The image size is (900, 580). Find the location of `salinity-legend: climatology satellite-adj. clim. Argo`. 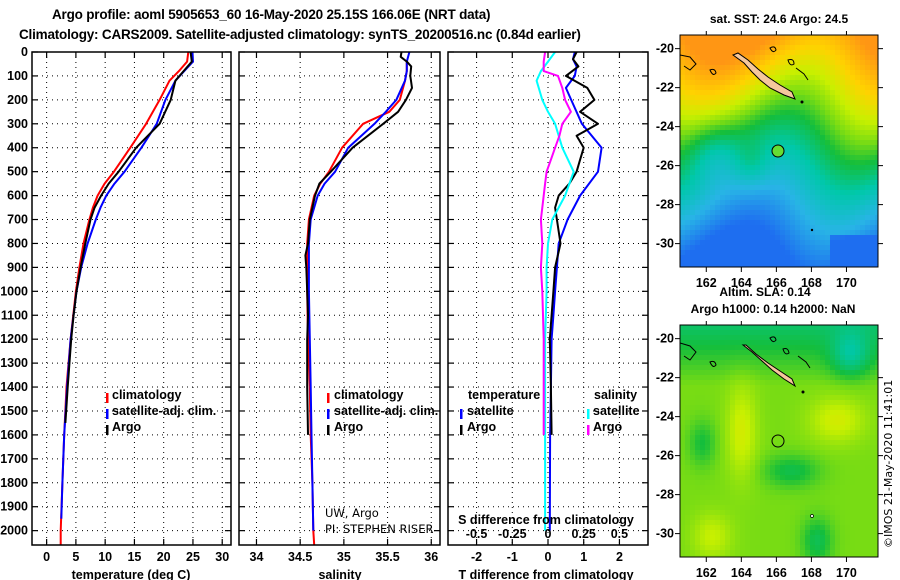

salinity-legend: climatology satellite-adj. clim. Argo is located at coordinates (382, 411).